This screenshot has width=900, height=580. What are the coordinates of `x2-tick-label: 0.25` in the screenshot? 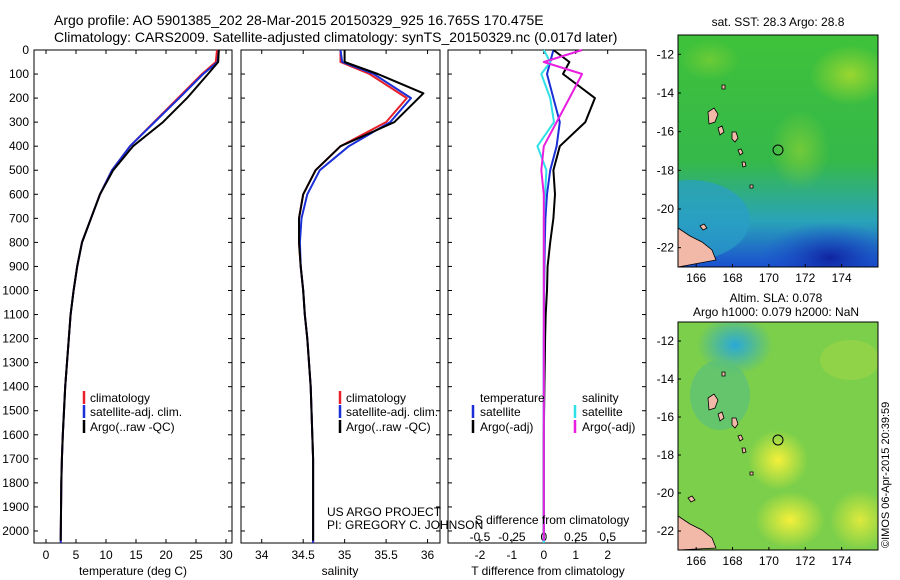 It's located at (576, 537).